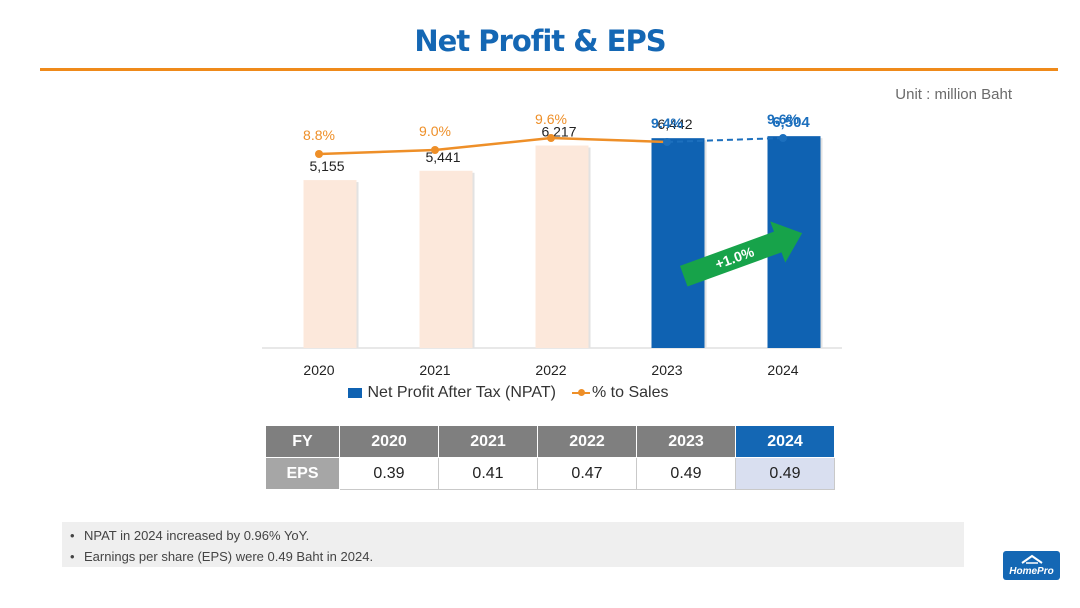 This screenshot has height=608, width=1080. I want to click on unit-label: Unit : million Baht, so click(953, 94).